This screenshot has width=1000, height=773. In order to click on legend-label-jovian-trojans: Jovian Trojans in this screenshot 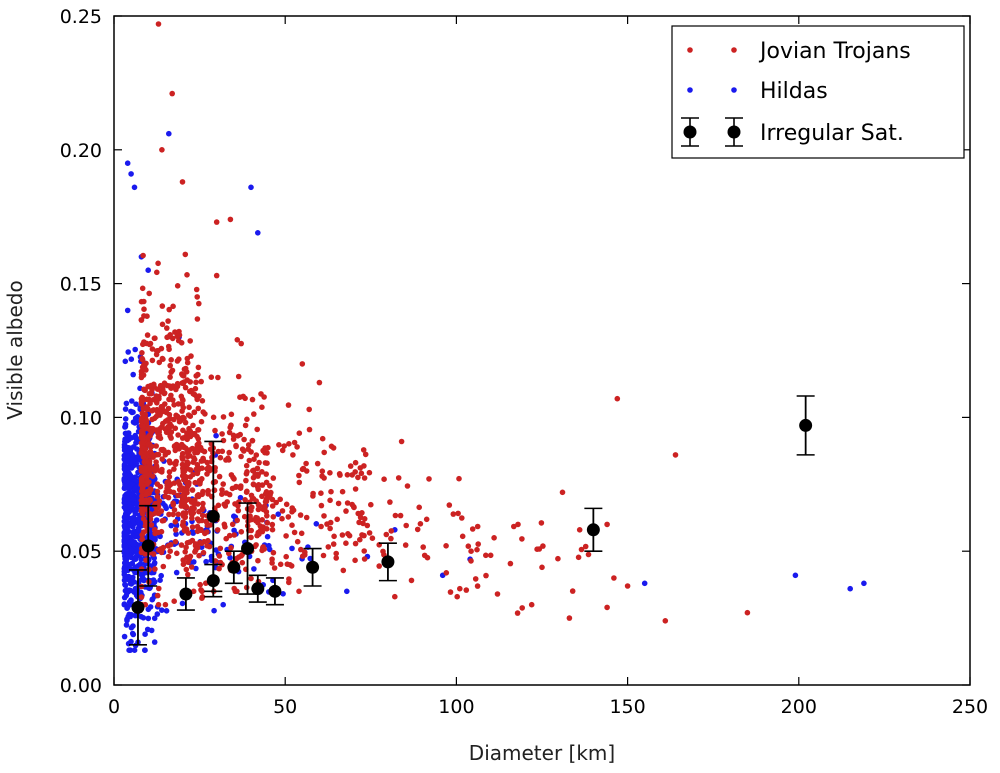, I will do `click(834, 51)`.